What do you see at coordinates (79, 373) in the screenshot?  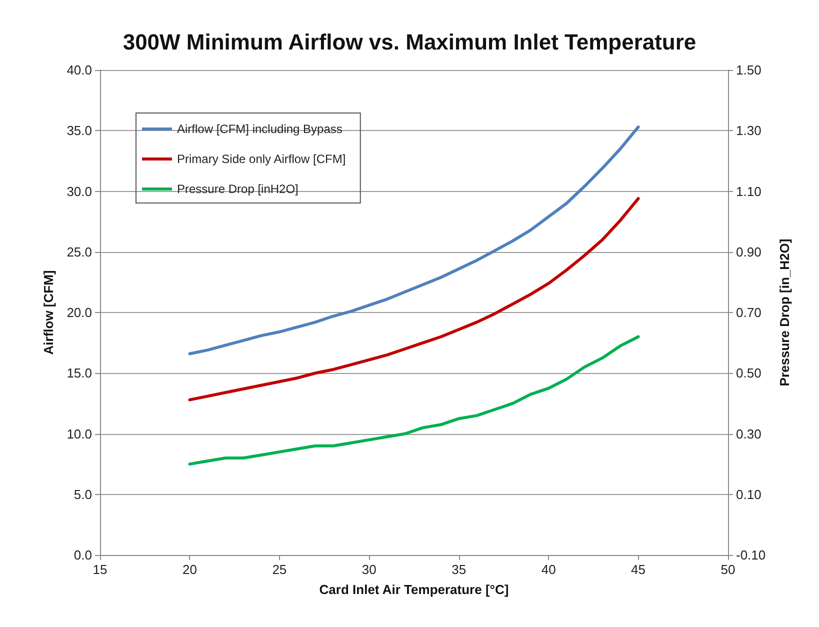 I see `y-tick-label: 15.0` at bounding box center [79, 373].